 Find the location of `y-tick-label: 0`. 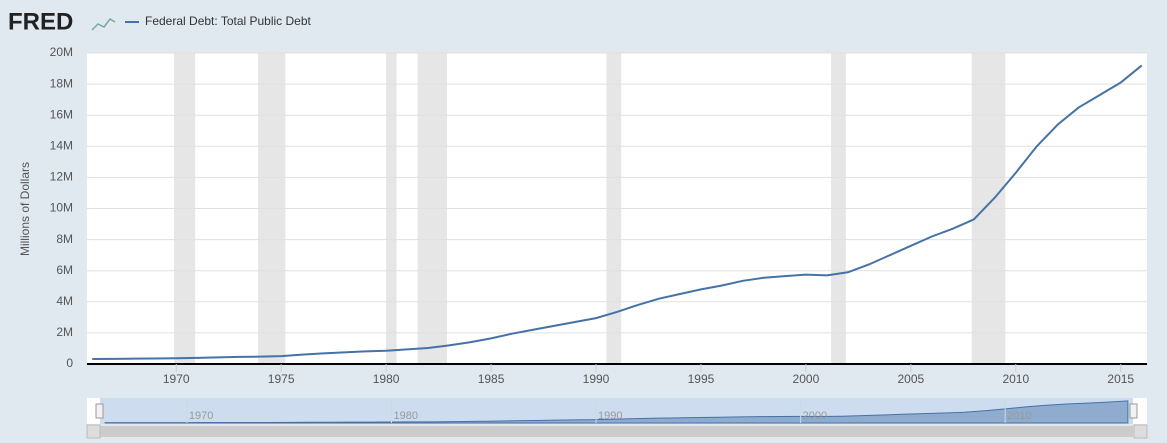

y-tick-label: 0 is located at coordinates (69, 363).